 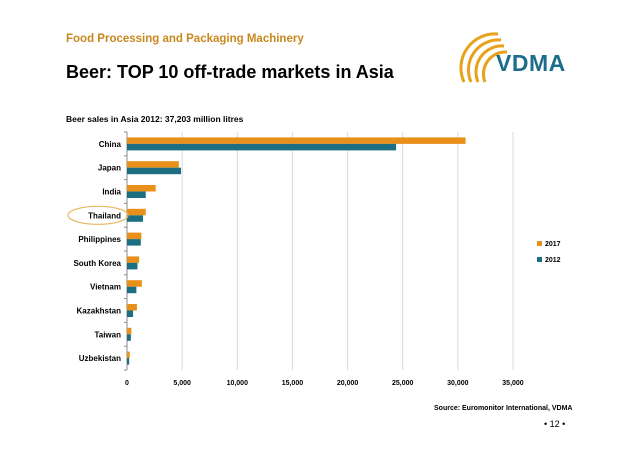 What do you see at coordinates (132, 290) in the screenshot?
I see `bar-2012-vietnam` at bounding box center [132, 290].